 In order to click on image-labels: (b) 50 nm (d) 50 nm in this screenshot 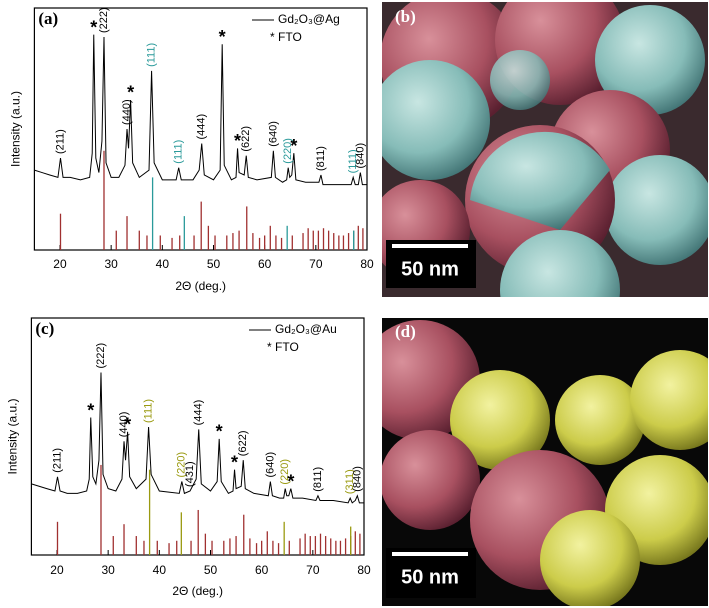, I will do `click(431, 302)`.